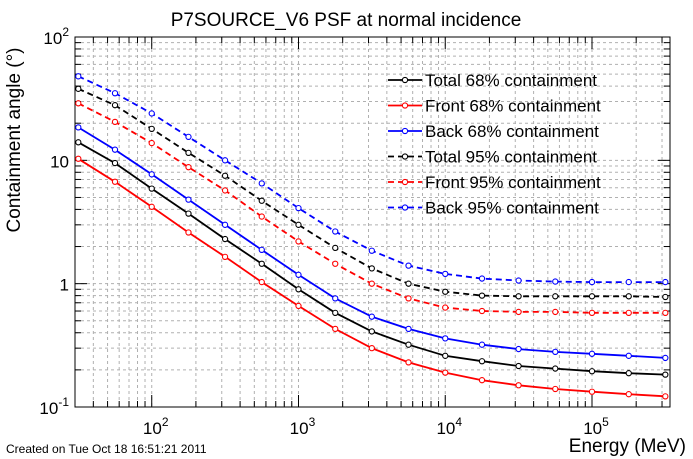 Image resolution: width=693 pixels, height=459 pixels. Describe the element at coordinates (14, 139) in the screenshot. I see `y-axis-label: Containment angle (°)` at that location.